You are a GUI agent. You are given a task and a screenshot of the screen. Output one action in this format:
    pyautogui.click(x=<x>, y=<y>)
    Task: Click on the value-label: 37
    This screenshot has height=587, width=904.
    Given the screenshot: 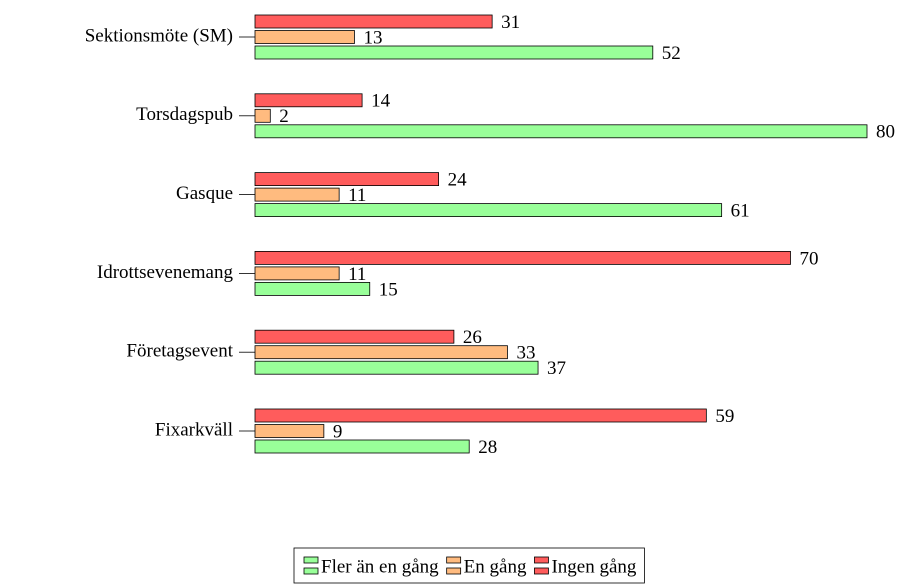 What is the action you would take?
    pyautogui.click(x=556, y=368)
    